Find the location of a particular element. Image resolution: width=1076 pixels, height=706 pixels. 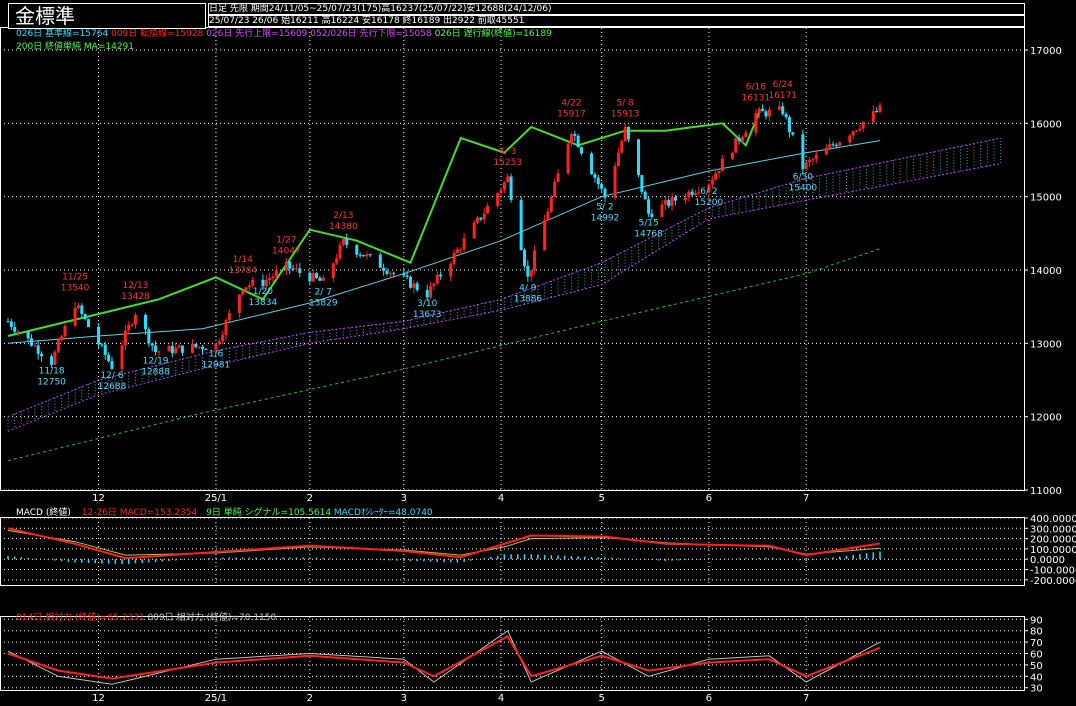

macd-axis-label: -100.0000 is located at coordinates (1053, 571).